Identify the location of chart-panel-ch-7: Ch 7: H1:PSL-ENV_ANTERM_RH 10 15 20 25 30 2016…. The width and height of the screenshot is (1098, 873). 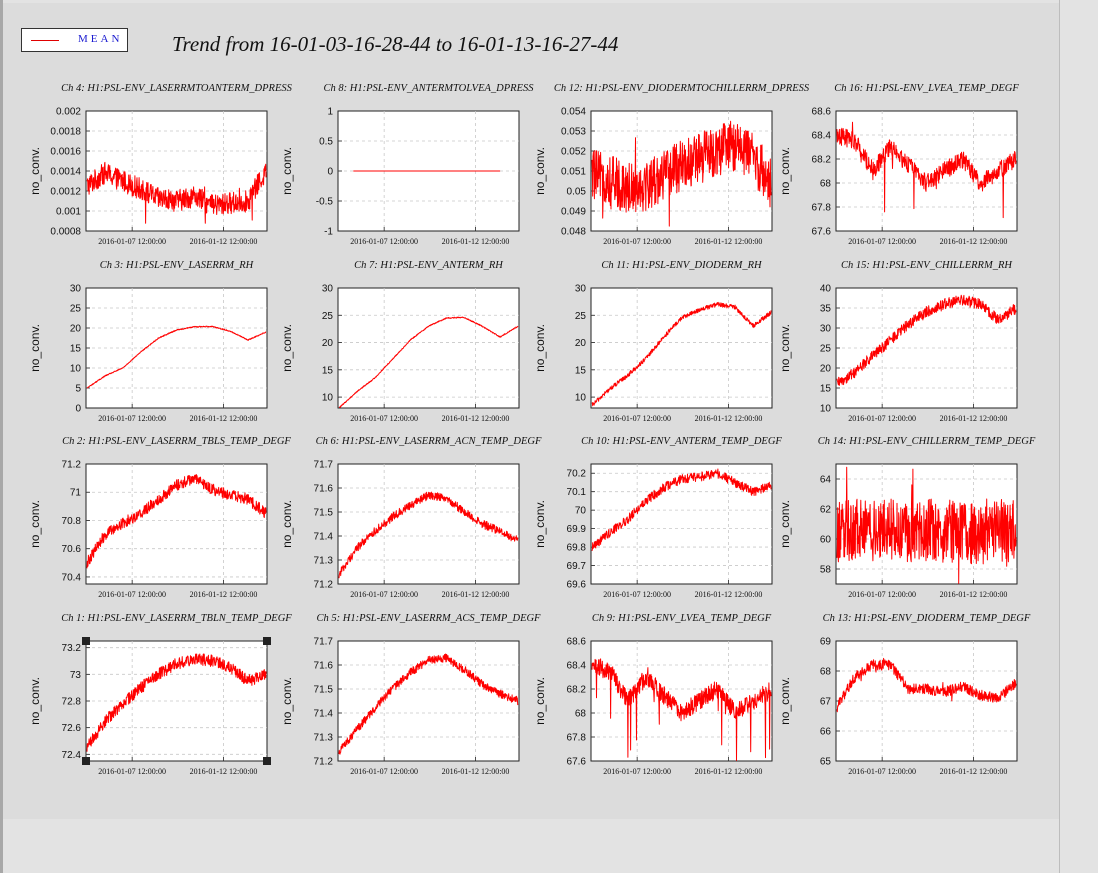
(400, 341).